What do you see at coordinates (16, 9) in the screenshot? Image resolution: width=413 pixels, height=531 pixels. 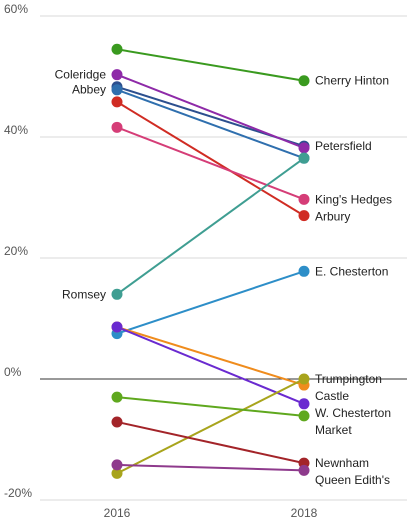 I see `y-tick-label: 60%` at bounding box center [16, 9].